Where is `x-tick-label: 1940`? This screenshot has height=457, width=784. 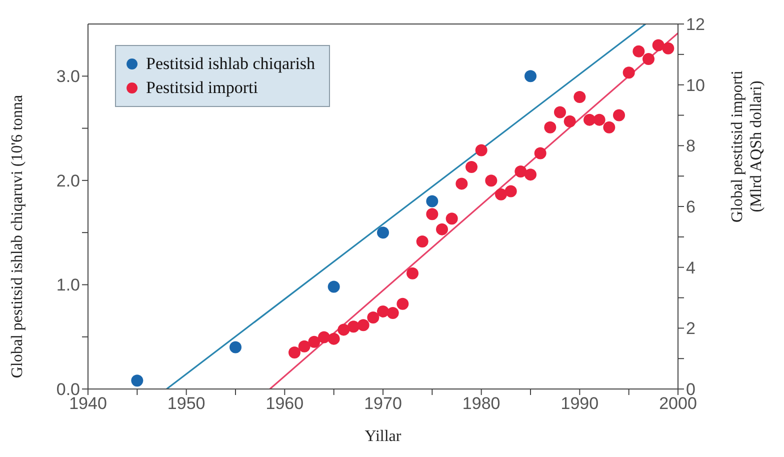 x-tick-label: 1940 is located at coordinates (88, 404).